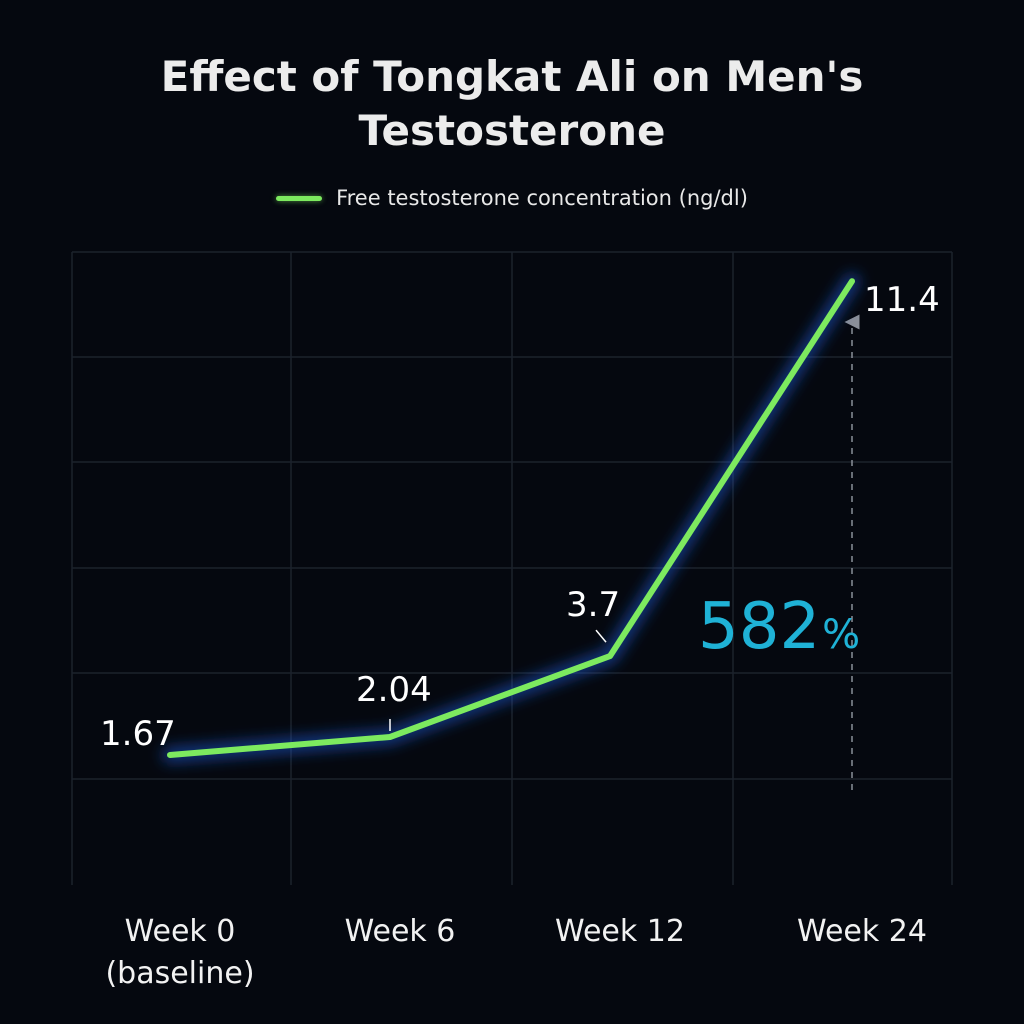 This screenshot has width=1024, height=1024. I want to click on label-leader-line, so click(601, 636).